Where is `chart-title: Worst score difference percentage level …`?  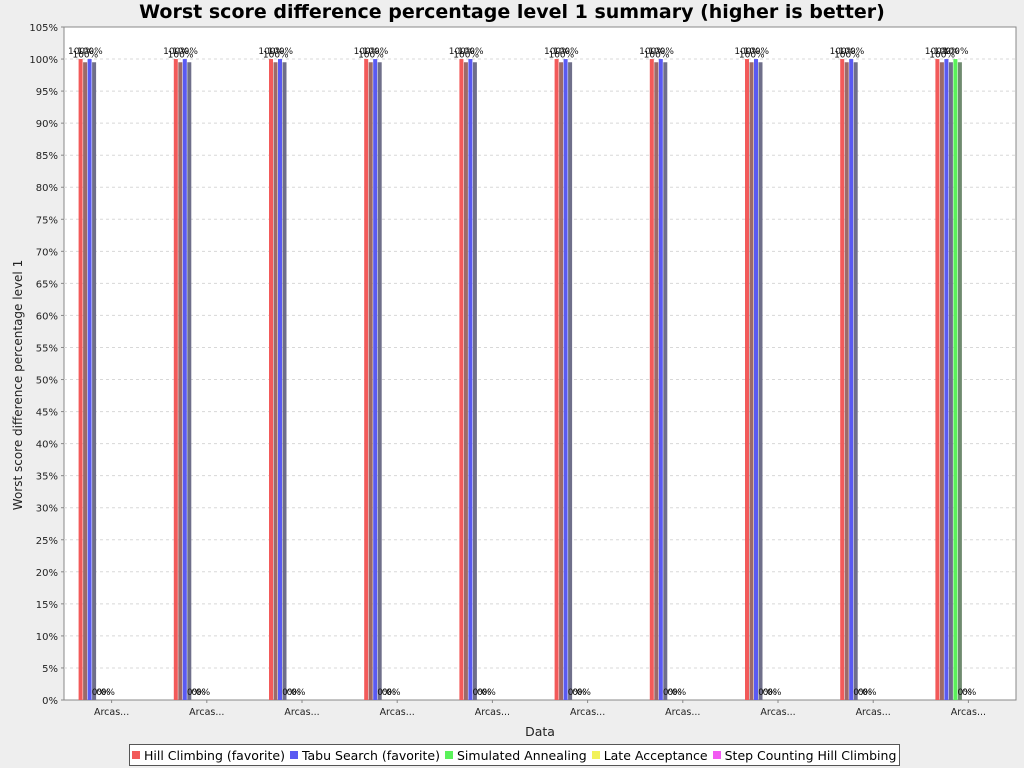
chart-title: Worst score difference percentage level … is located at coordinates (512, 12).